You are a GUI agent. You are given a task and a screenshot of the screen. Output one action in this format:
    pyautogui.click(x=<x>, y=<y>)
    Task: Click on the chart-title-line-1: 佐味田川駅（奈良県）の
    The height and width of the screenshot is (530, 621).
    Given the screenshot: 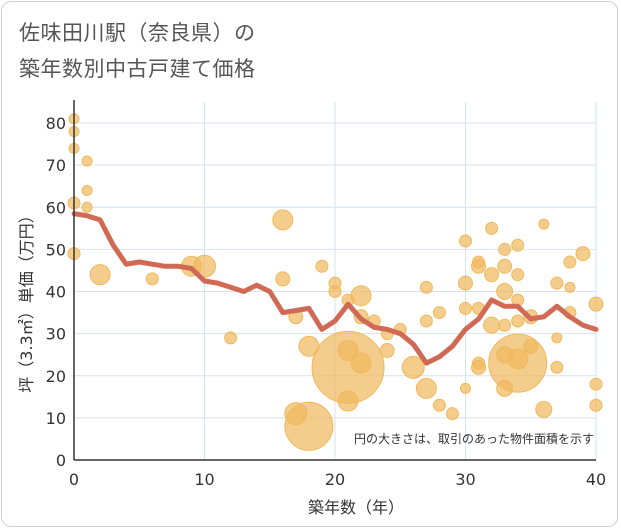 What is the action you would take?
    pyautogui.click(x=137, y=33)
    